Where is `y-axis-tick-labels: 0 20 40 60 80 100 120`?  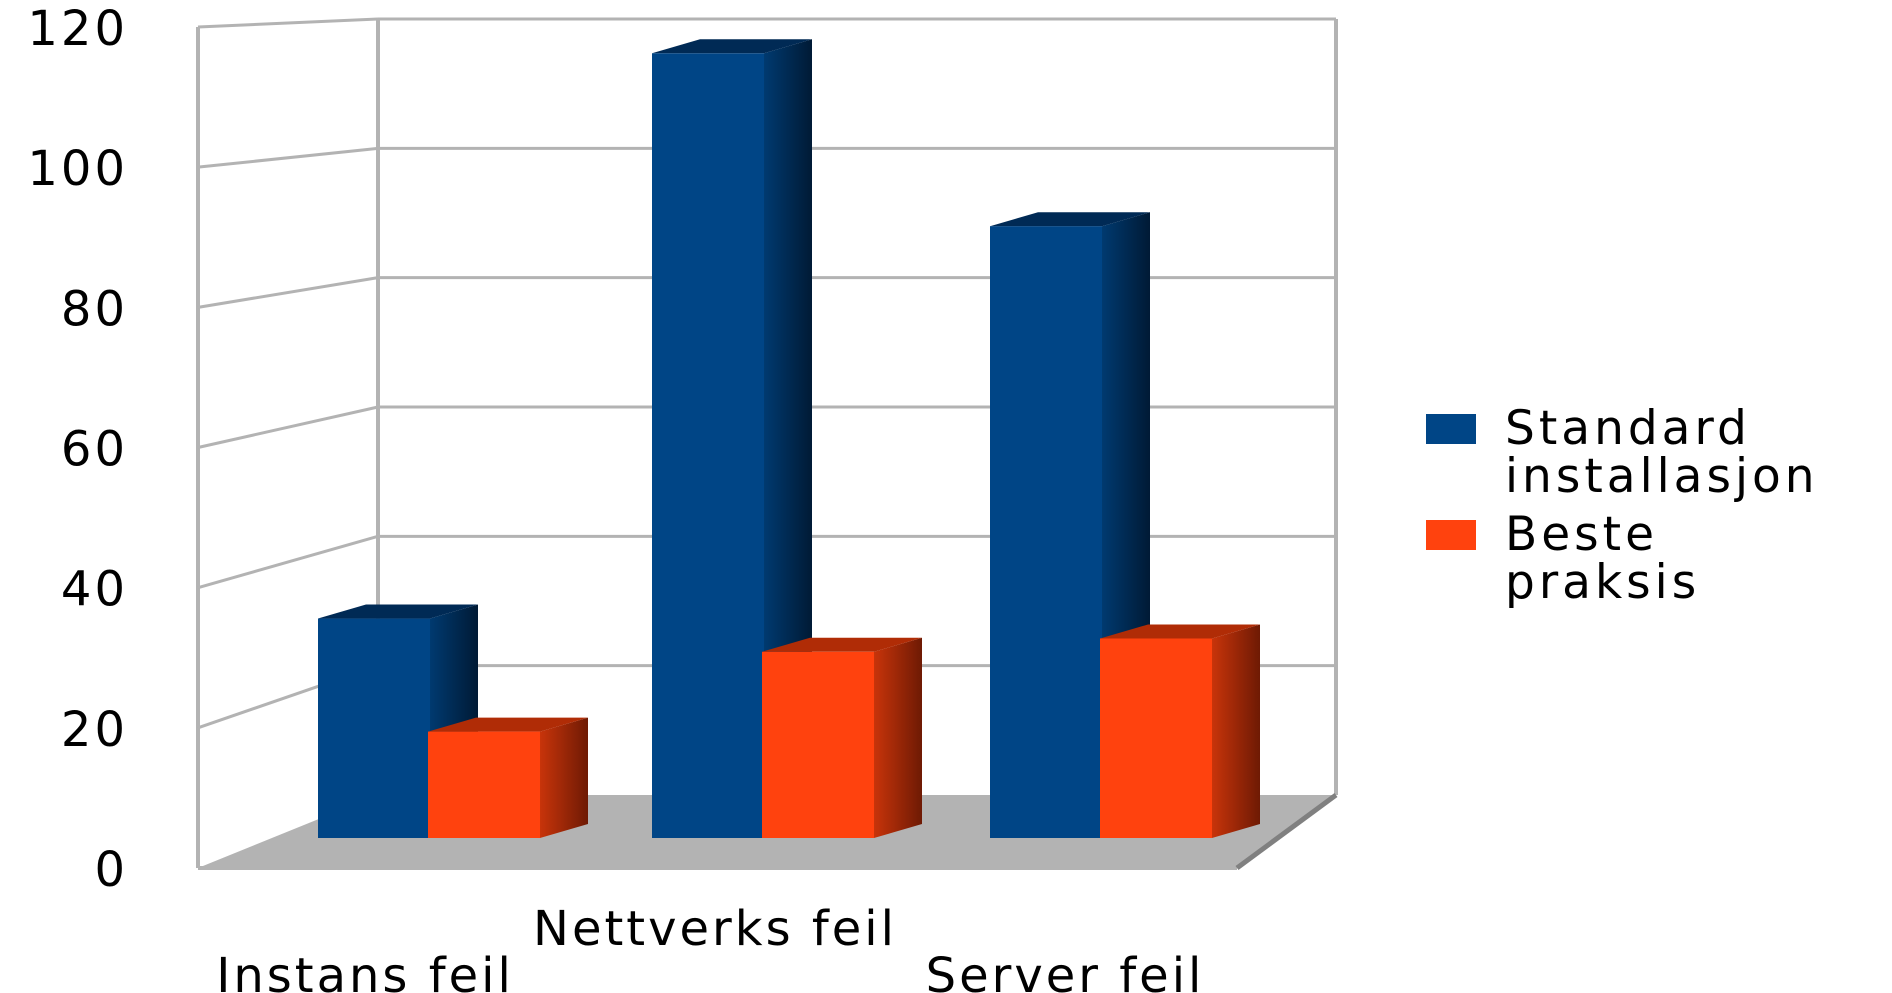
y-axis-tick-labels: 0 20 40 60 80 100 120 is located at coordinates (77, 449).